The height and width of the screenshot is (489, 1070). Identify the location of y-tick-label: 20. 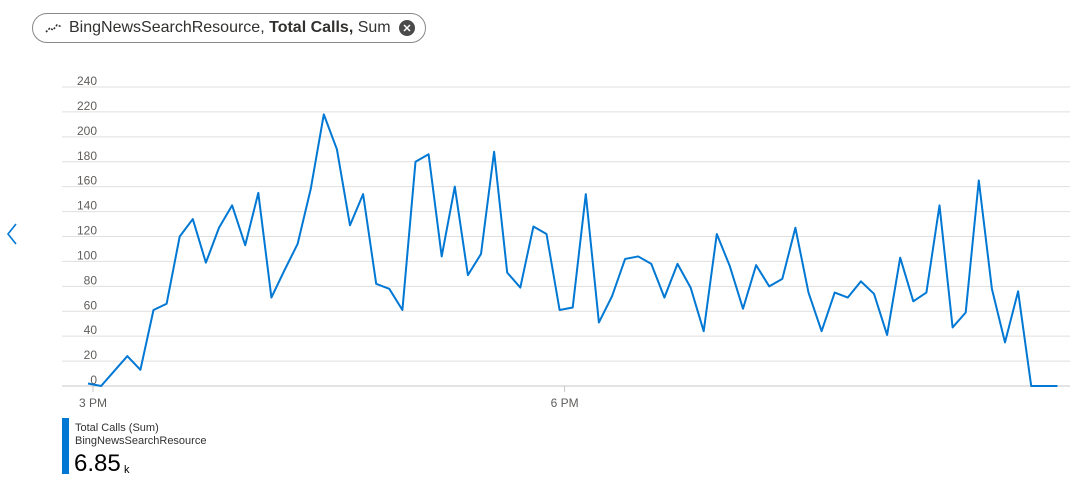
(91, 355).